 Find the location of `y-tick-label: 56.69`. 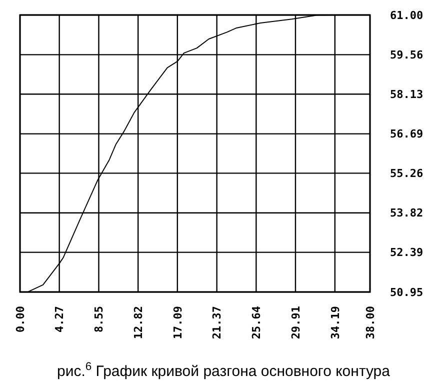

y-tick-label: 56.69 is located at coordinates (407, 134).